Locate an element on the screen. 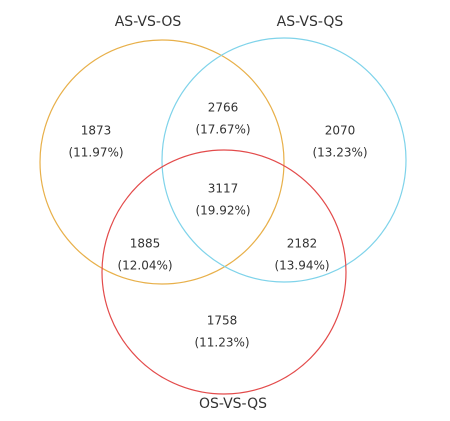  set-label: AS-VS-OS is located at coordinates (148, 22).